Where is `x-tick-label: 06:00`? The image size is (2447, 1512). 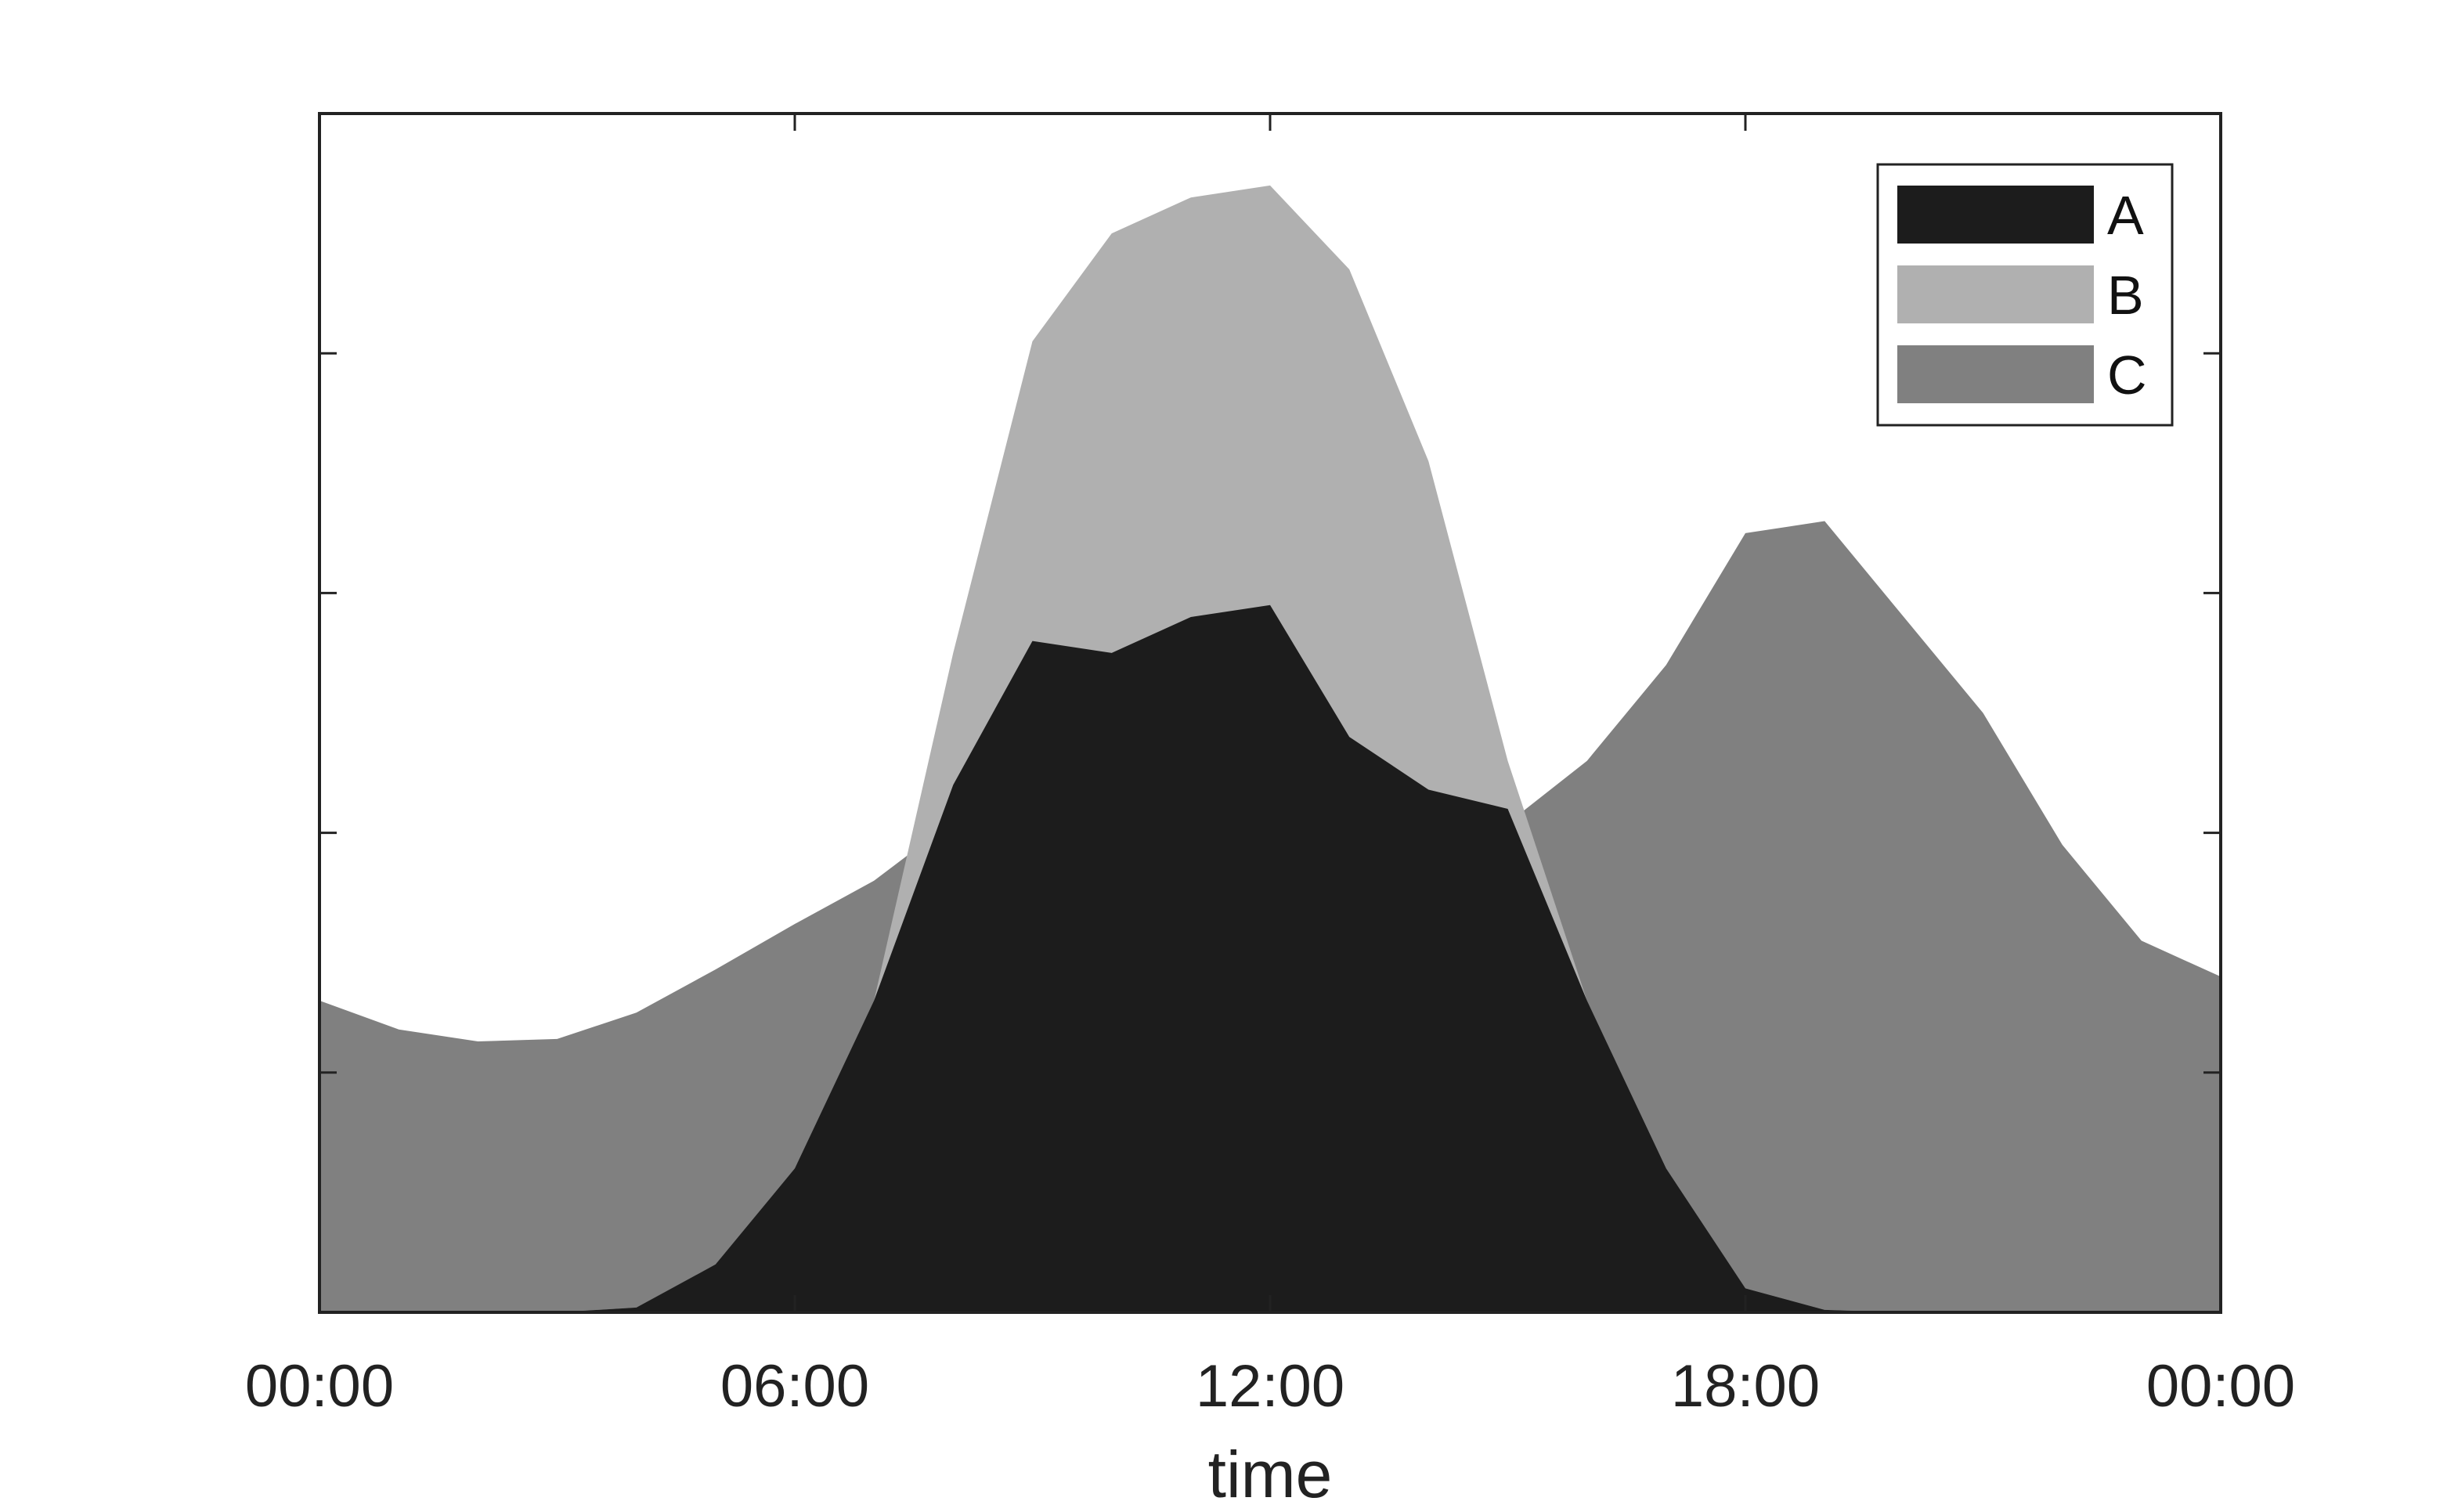
x-tick-label: 06:00 is located at coordinates (794, 1386).